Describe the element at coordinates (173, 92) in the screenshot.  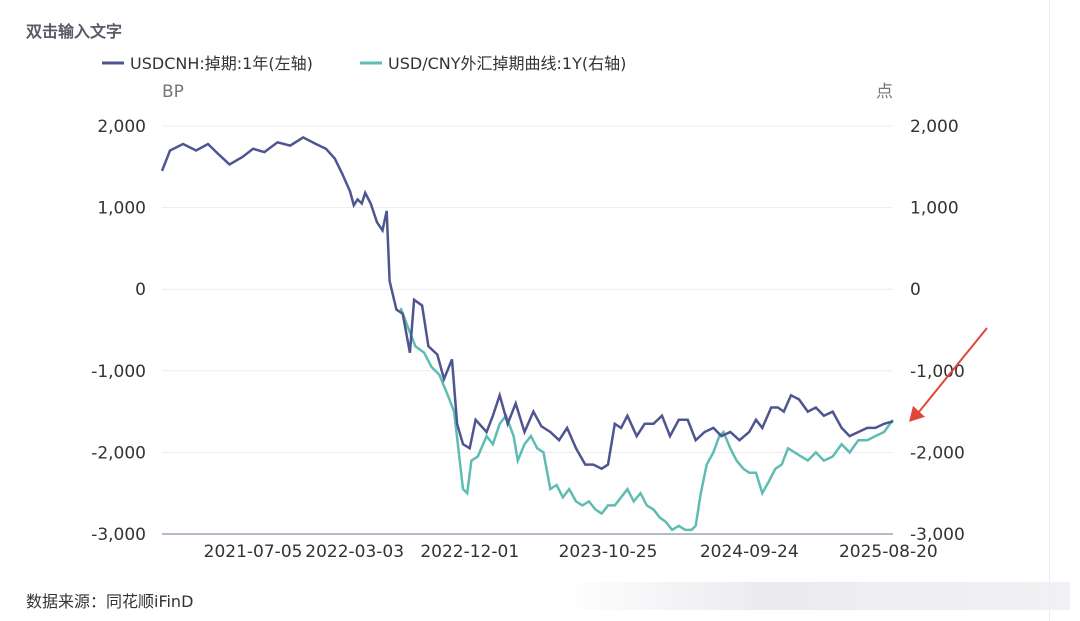
I see `left-axis-unit: BP` at that location.